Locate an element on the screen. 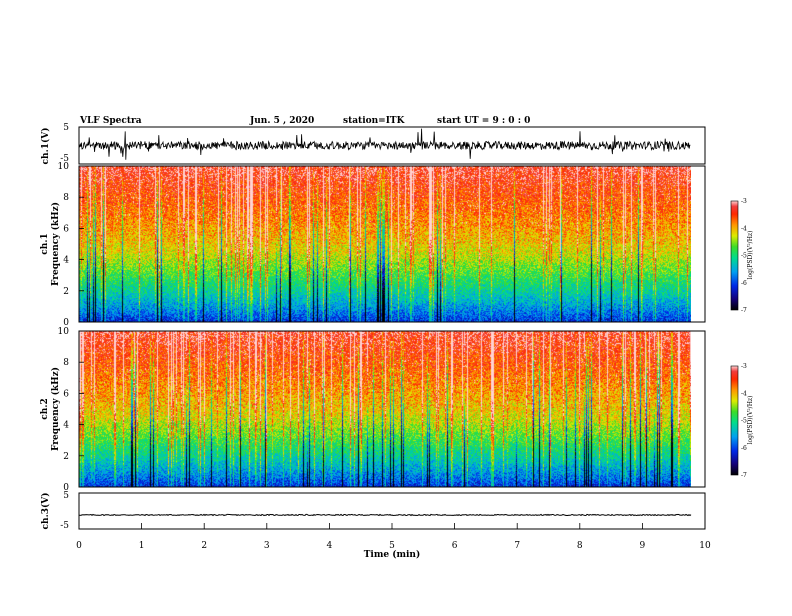  ch1-waveform-frame is located at coordinates (392, 145).